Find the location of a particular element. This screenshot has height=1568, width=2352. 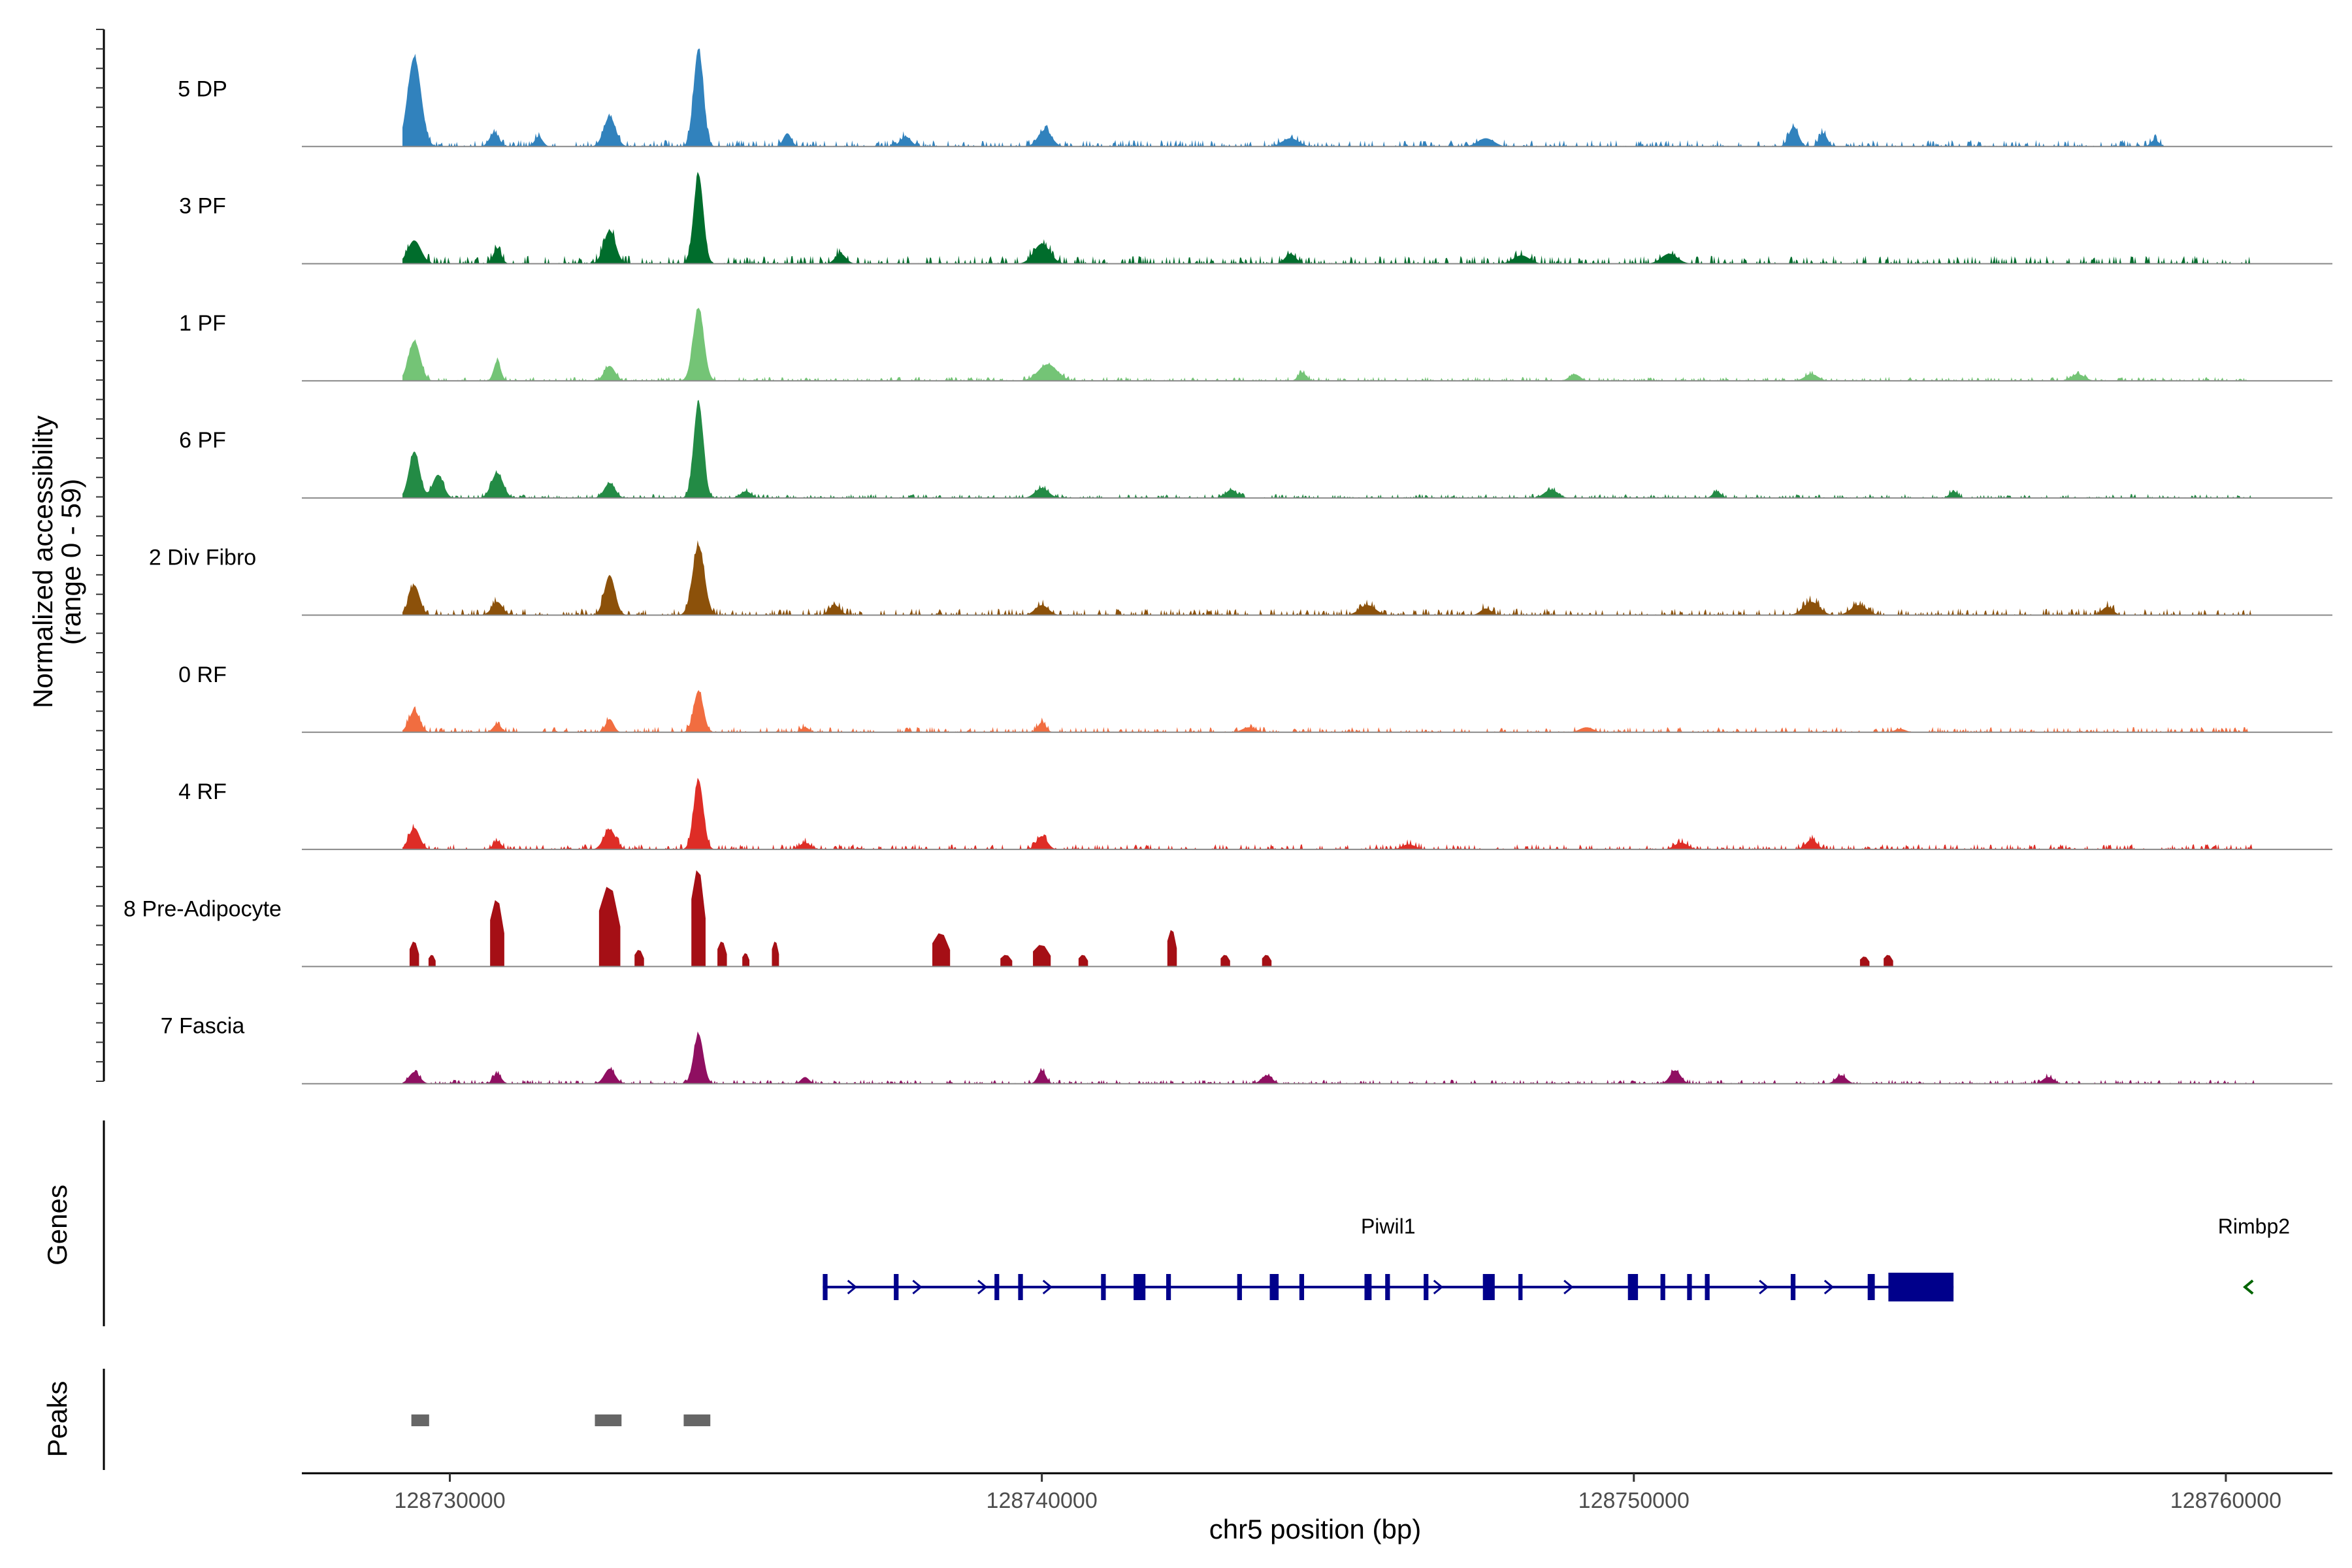

track-label: 6 PF is located at coordinates (202, 440).